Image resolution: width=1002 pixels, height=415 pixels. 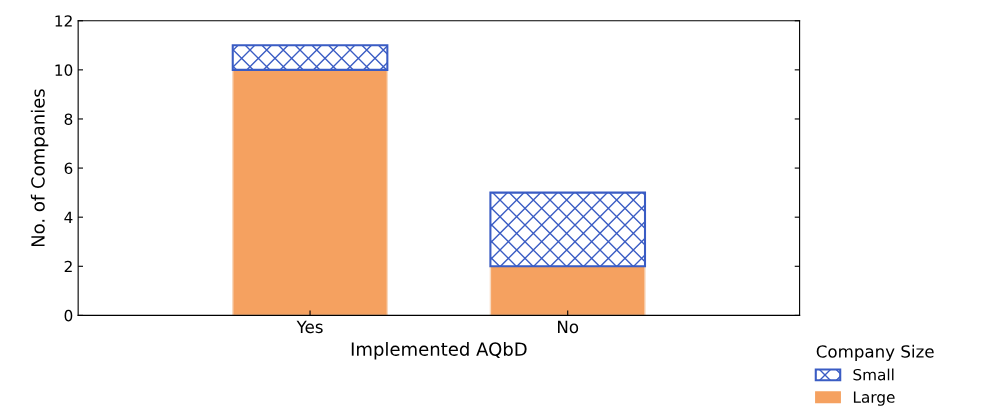 I want to click on y-tick-label: 12, so click(x=63, y=21).